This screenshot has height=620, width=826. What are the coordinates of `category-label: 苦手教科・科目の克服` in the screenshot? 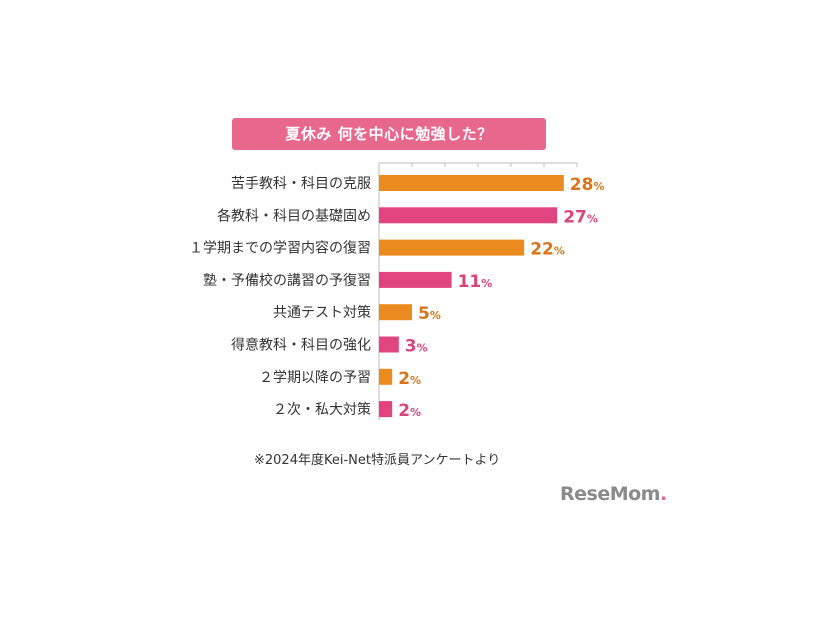 It's located at (301, 184).